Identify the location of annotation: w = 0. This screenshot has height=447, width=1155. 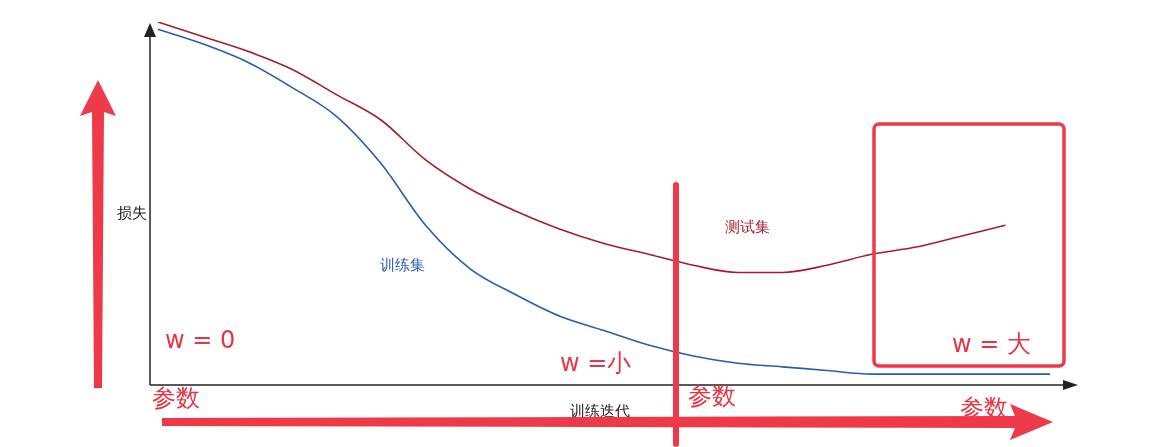
(200, 340).